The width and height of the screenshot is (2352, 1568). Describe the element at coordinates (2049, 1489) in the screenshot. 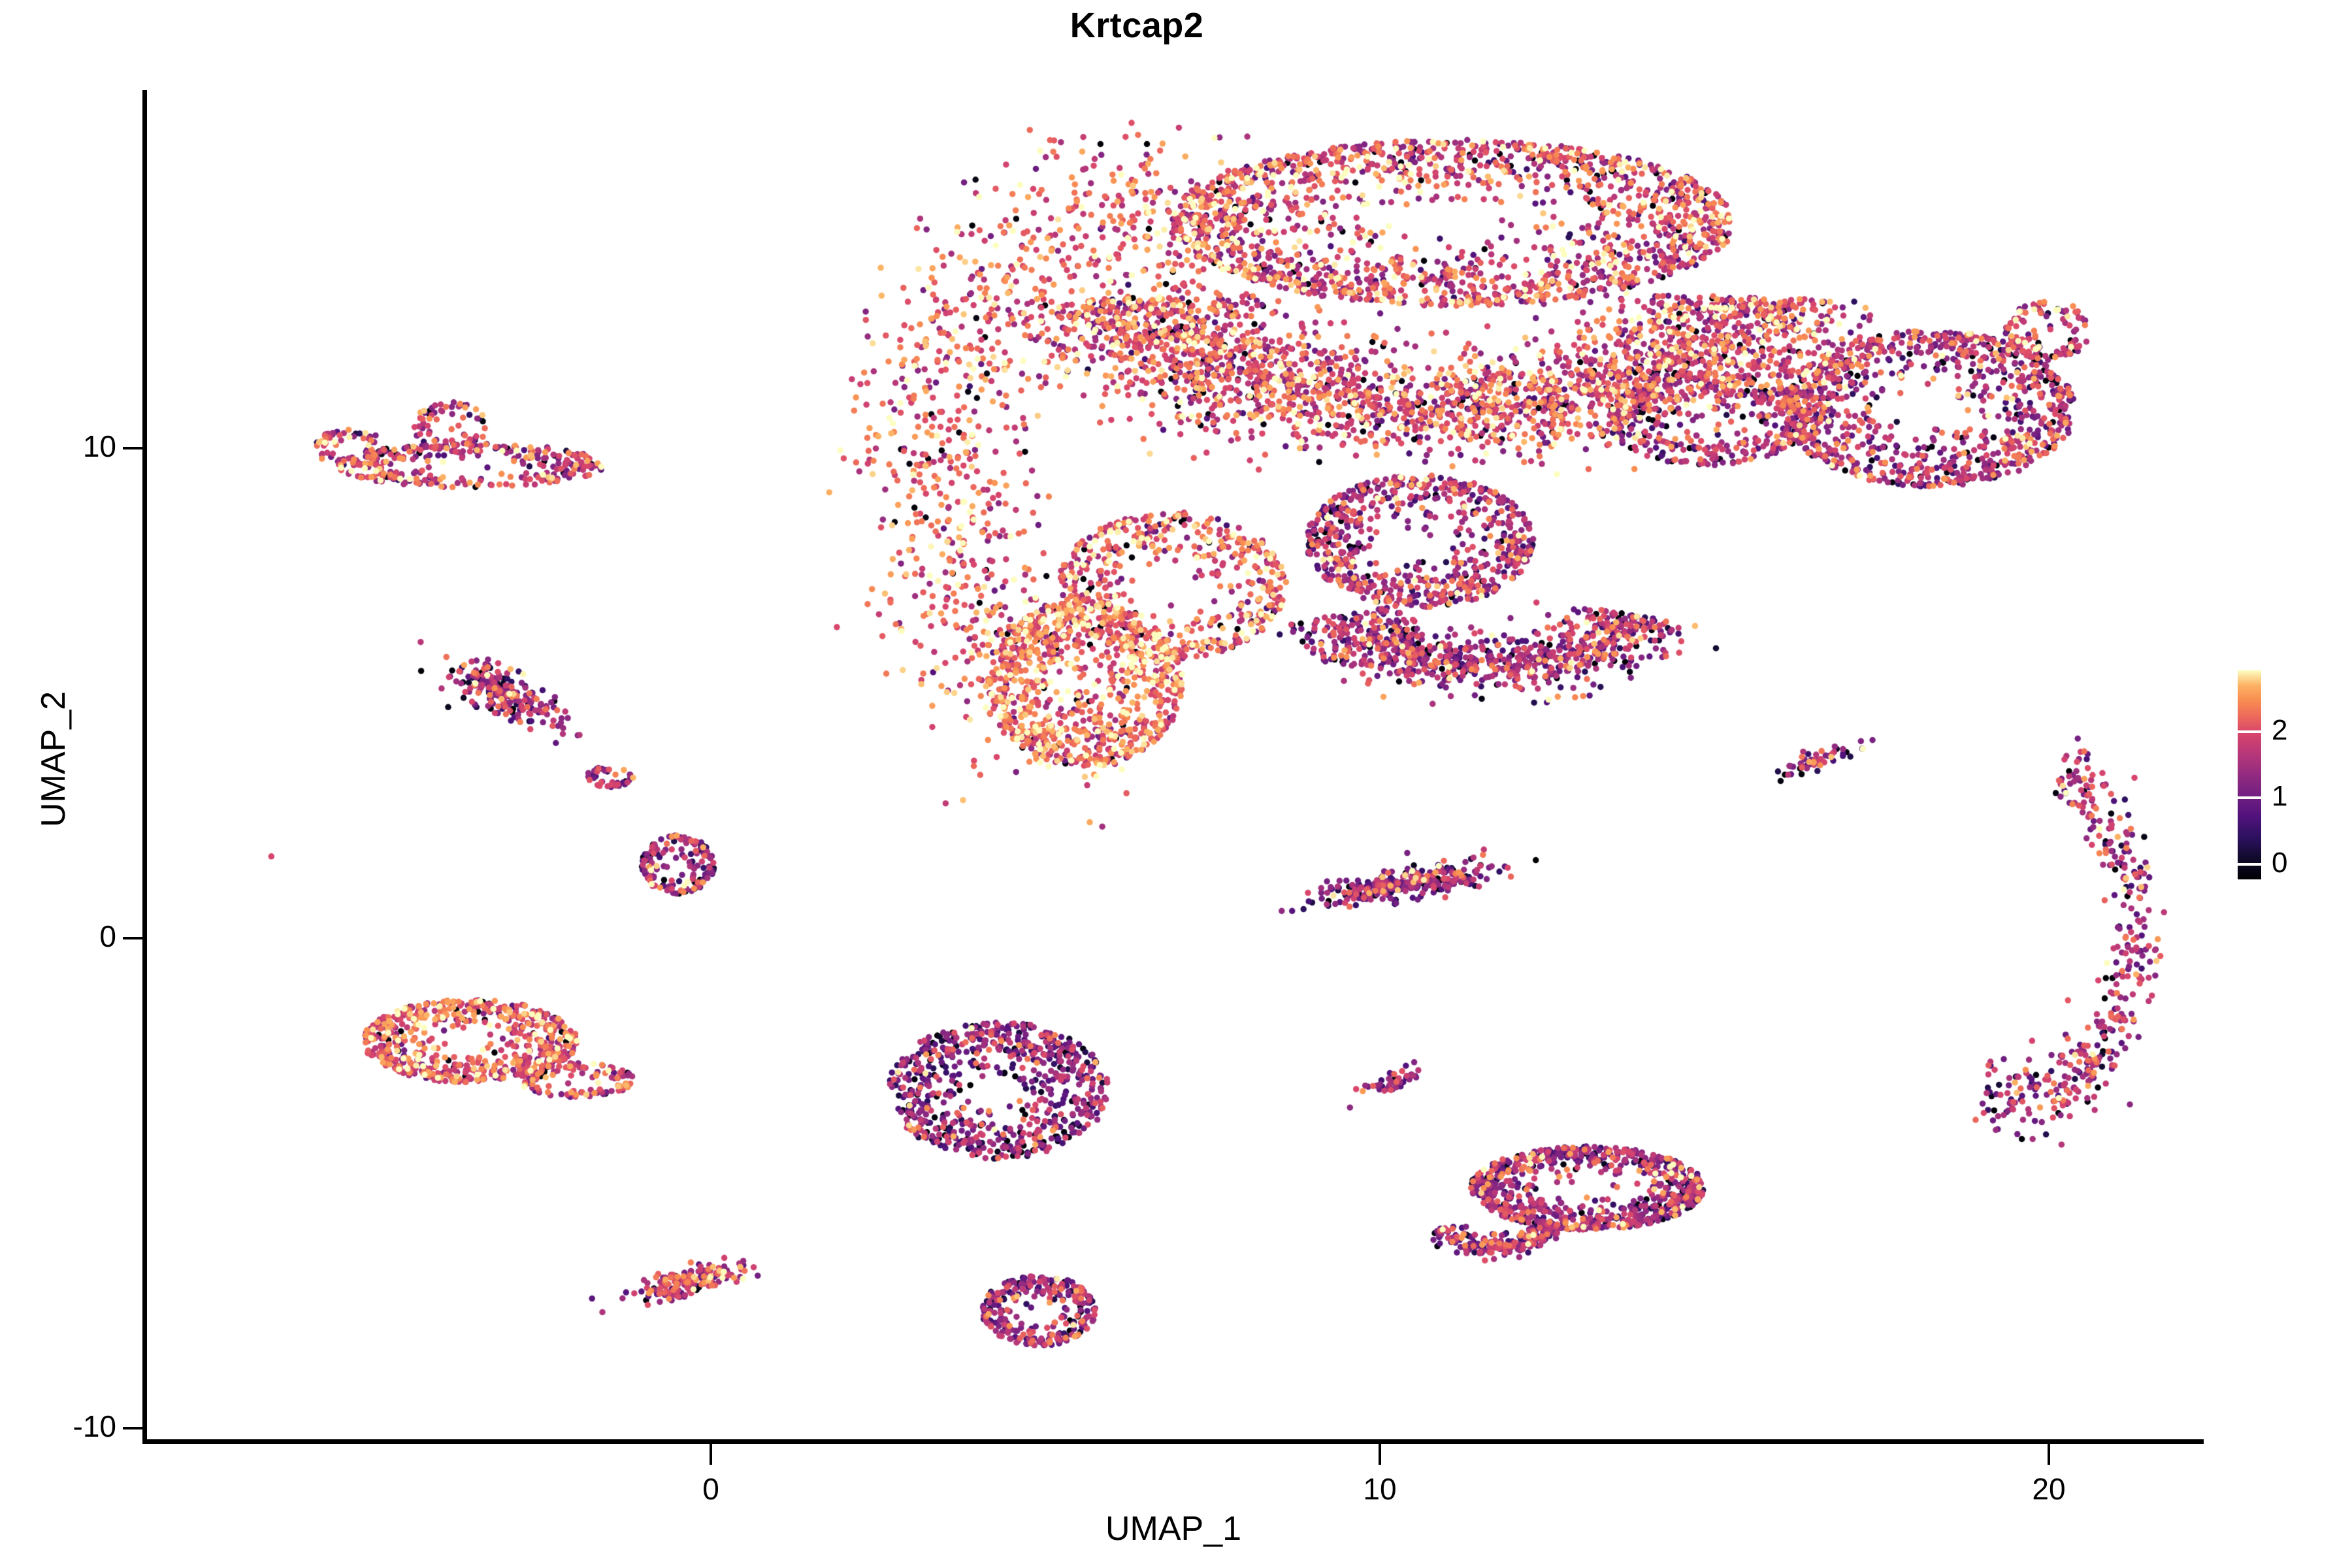

I see `x-tick-label-20: 20` at that location.